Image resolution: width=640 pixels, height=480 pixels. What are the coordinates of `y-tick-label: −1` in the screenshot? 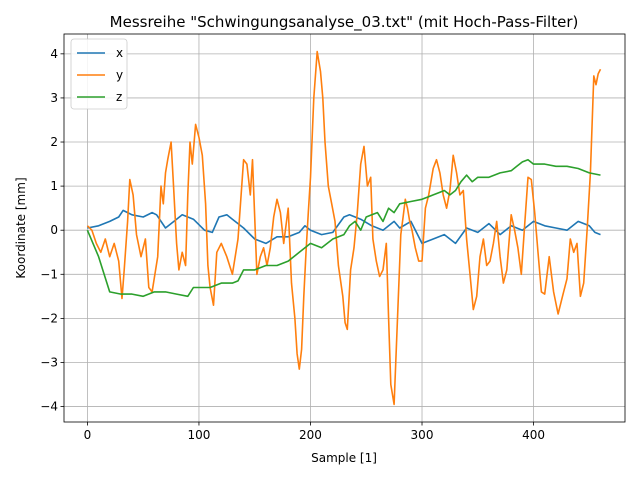 It's located at (49, 274).